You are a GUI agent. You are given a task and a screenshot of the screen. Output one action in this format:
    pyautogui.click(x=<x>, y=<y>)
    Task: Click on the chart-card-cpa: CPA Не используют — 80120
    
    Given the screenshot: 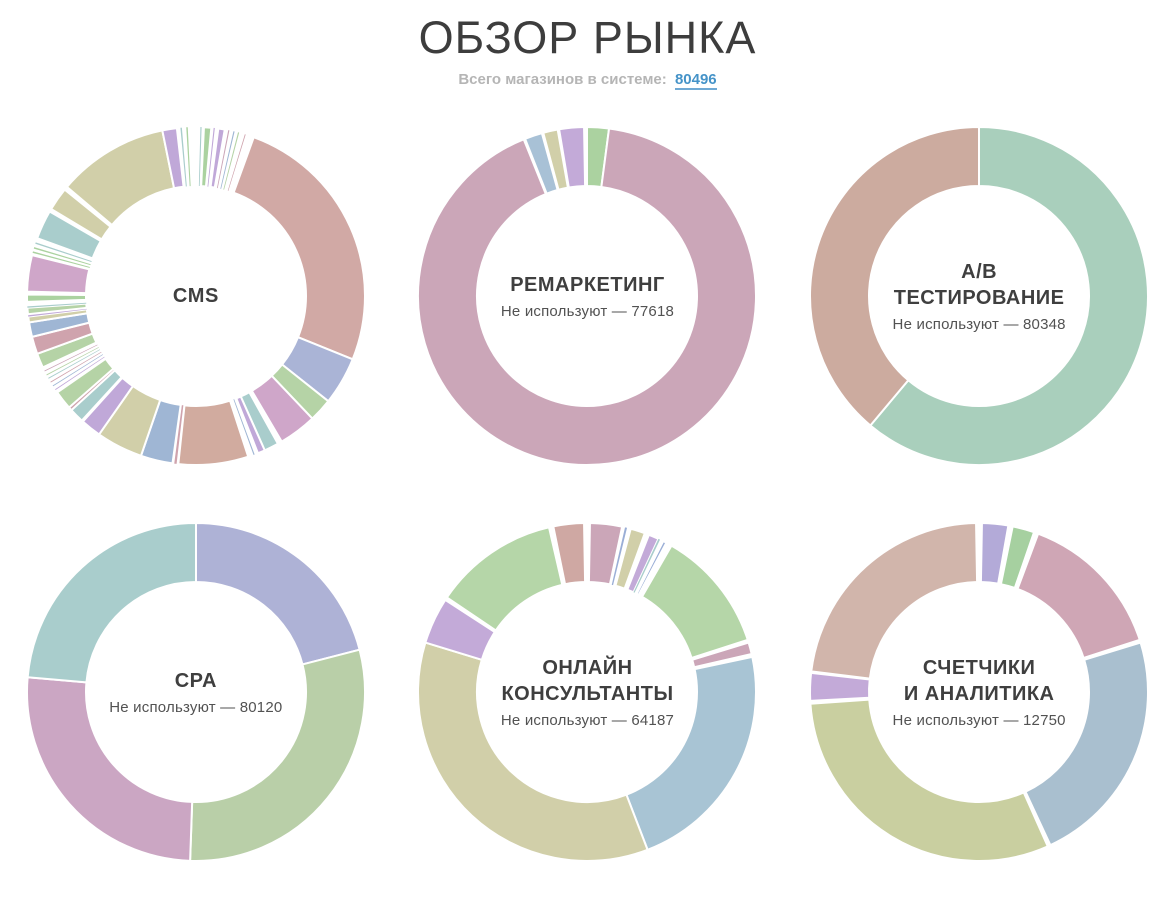 What is the action you would take?
    pyautogui.click(x=196, y=692)
    